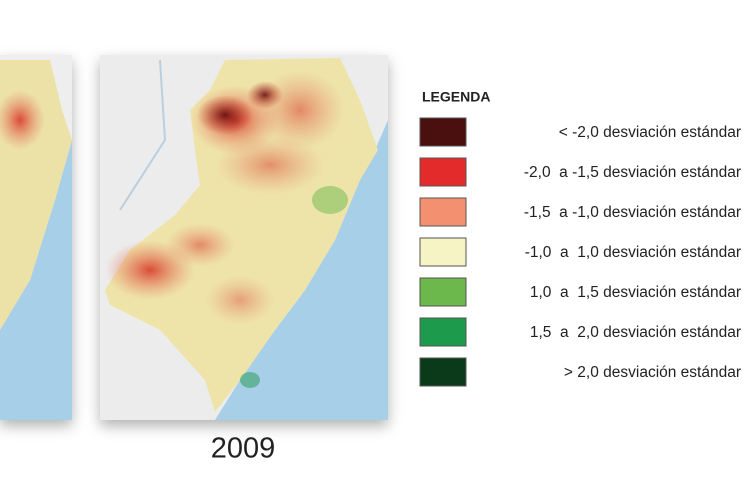  What do you see at coordinates (635, 292) in the screenshot?
I see `legend-label: 1,0 a 1,5 desviación estándar` at bounding box center [635, 292].